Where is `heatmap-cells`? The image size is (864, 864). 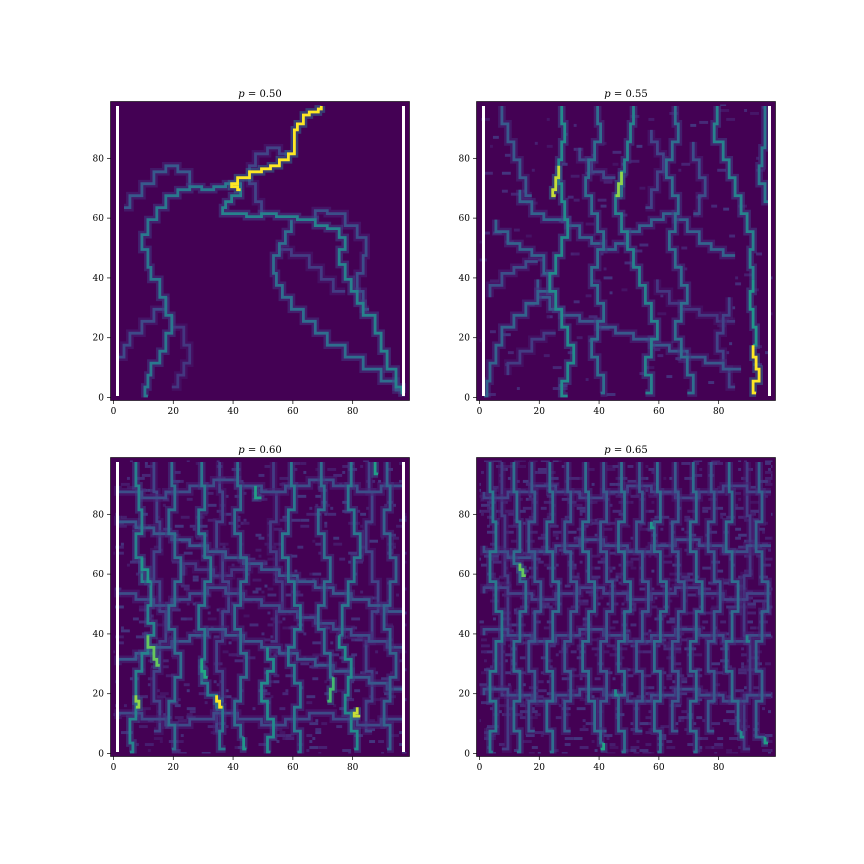
heatmap-cells is located at coordinates (262, 252).